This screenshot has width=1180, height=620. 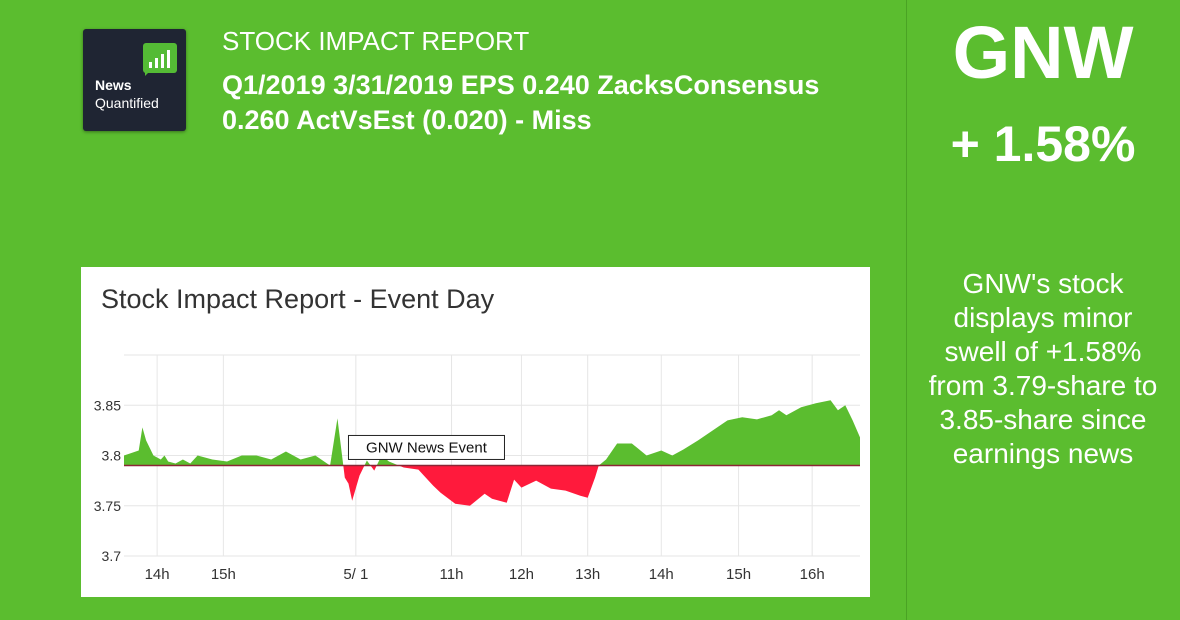 I want to click on ticker-symbol: GNW, so click(x=1043, y=52).